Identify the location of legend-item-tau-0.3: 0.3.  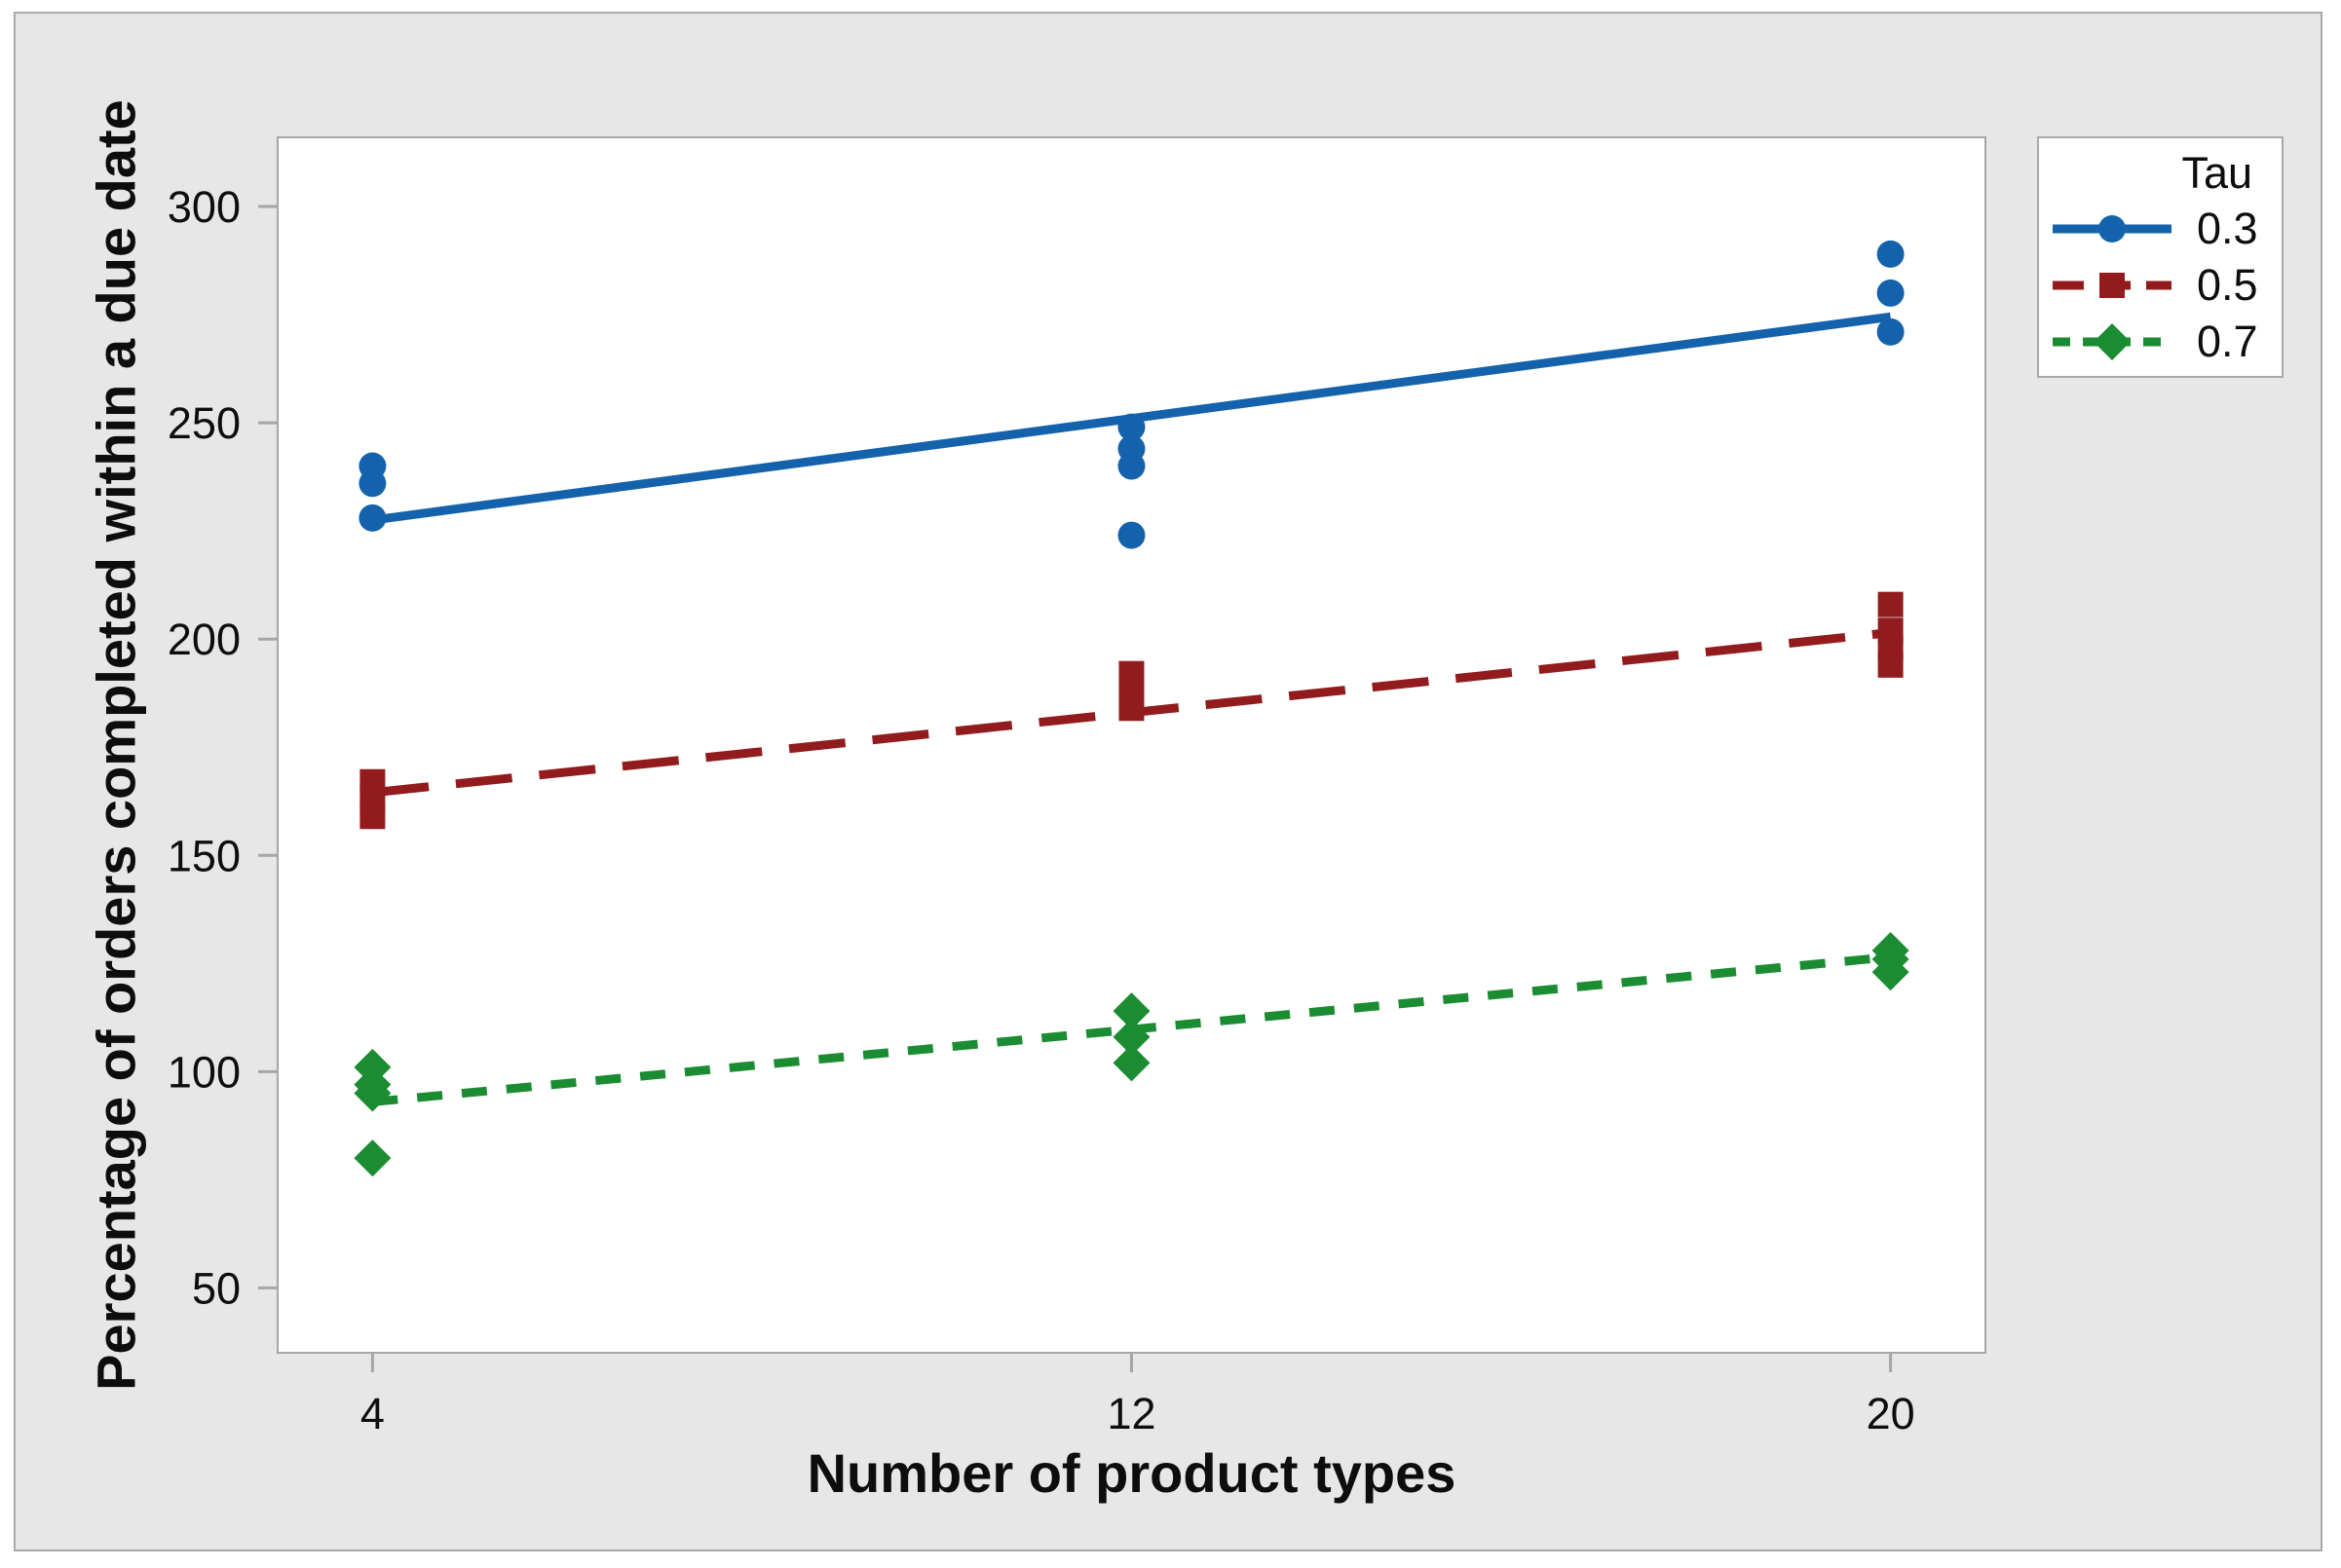
(2160, 229).